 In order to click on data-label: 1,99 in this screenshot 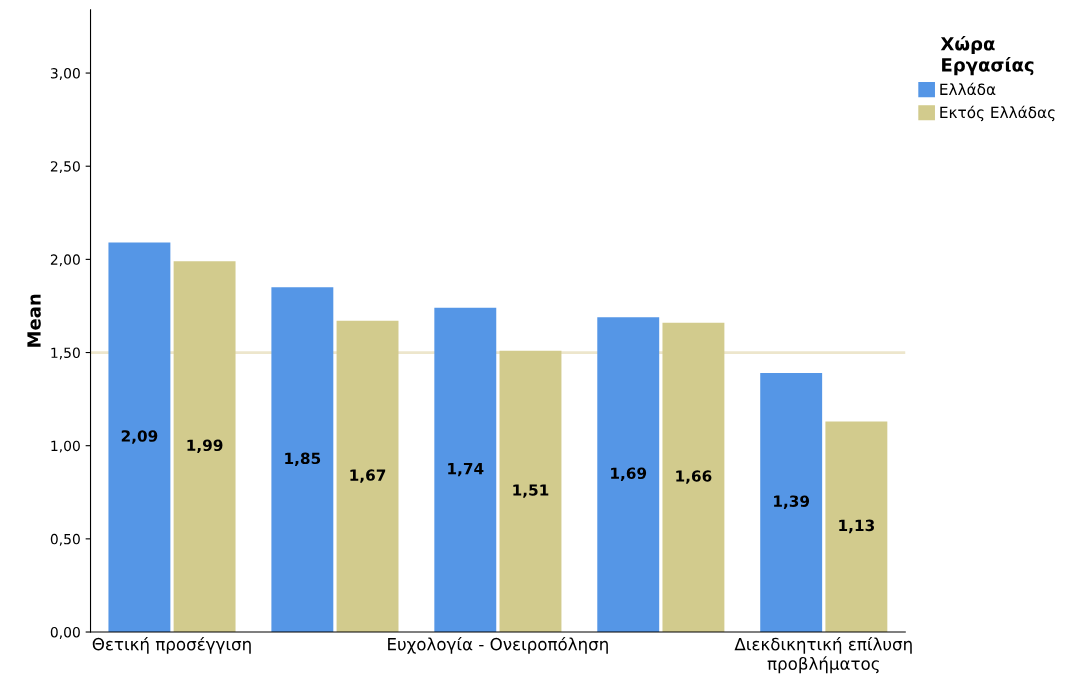, I will do `click(205, 446)`.